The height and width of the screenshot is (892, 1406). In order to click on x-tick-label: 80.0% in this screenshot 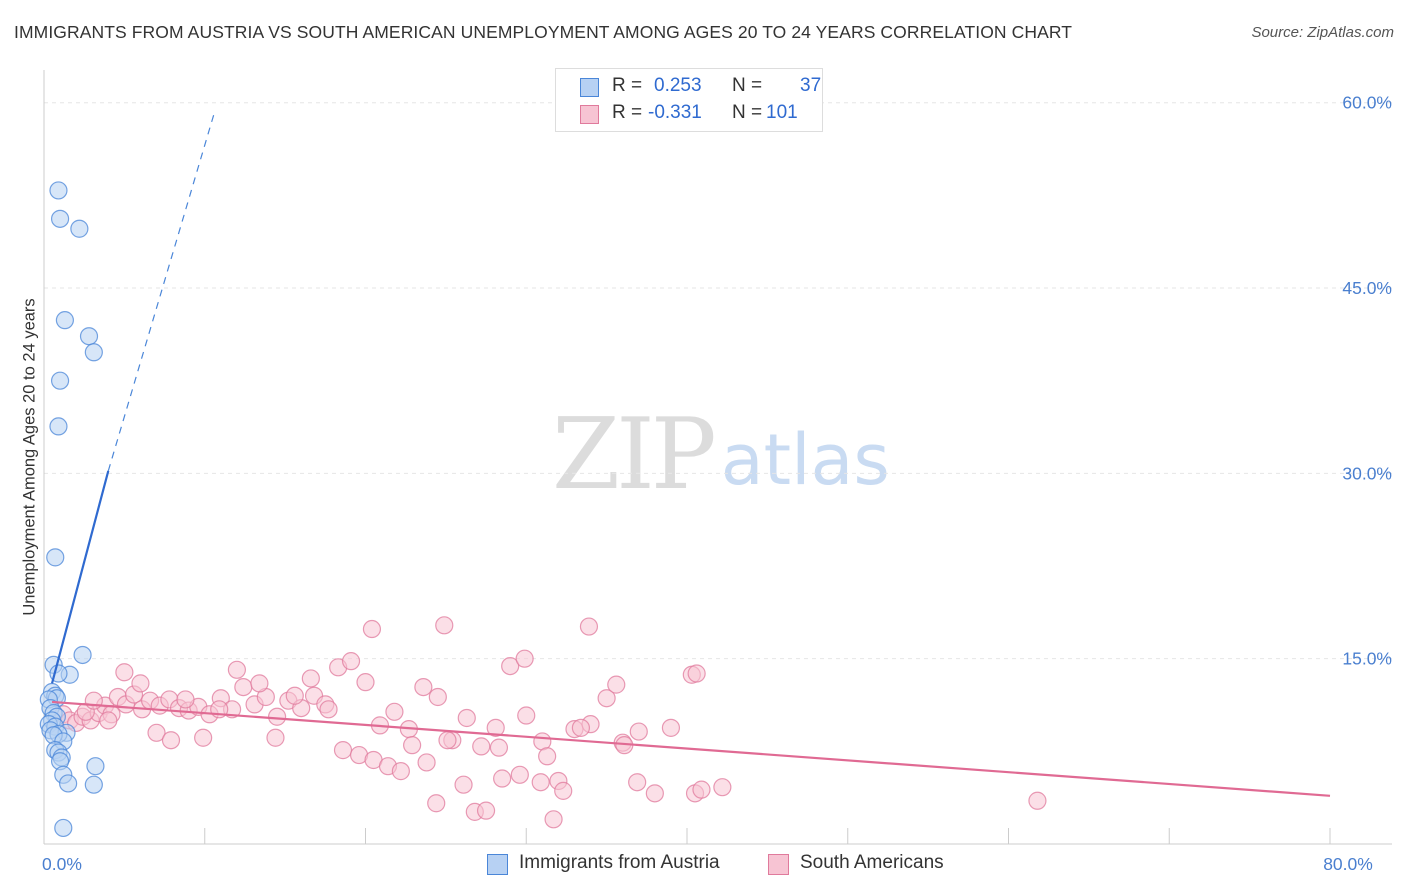, I will do `click(1348, 864)`.